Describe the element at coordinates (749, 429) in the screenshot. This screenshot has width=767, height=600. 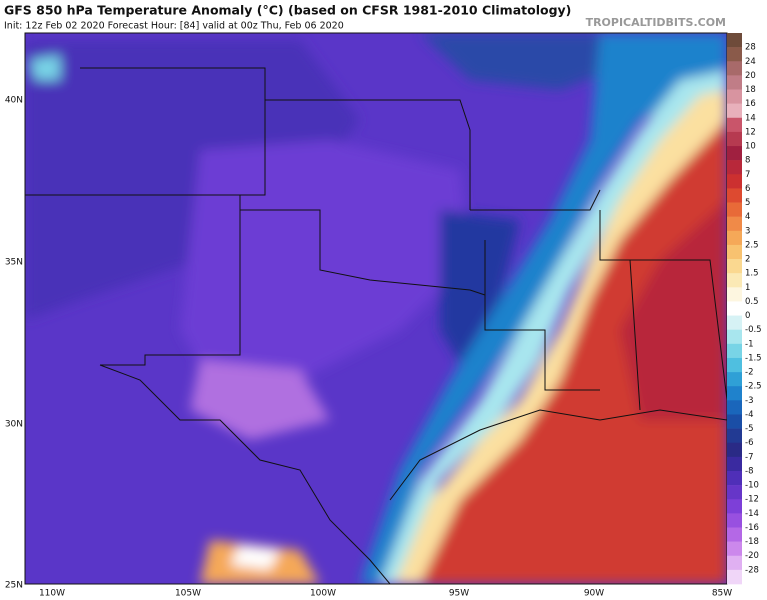
I see `colorbar-label: -5` at that location.